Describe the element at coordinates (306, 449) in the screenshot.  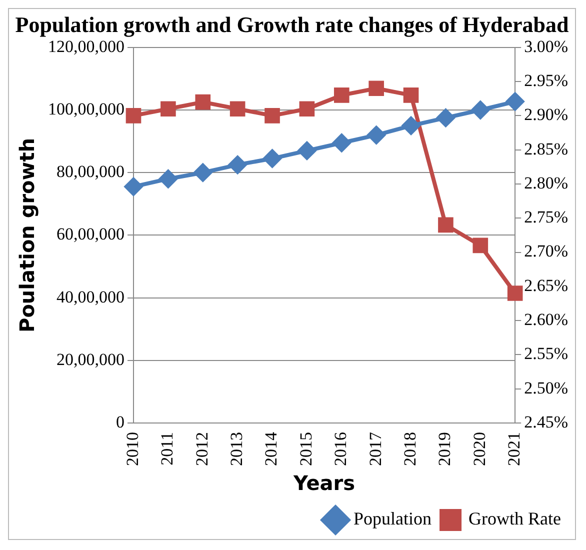
I see `x-tick-label: 2015` at that location.